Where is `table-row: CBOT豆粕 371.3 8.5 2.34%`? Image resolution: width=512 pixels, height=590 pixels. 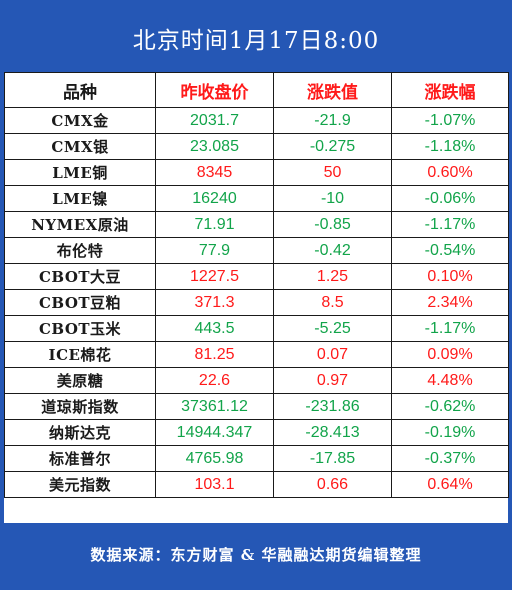
table-row: CBOT豆粕 371.3 8.5 2.34% is located at coordinates (256, 302).